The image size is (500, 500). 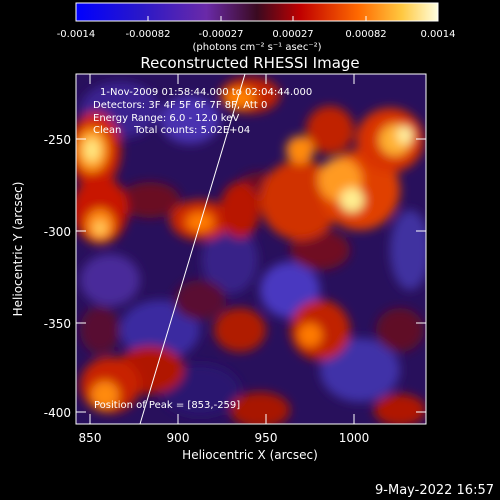 I want to click on time-range-annotation: 1-Nov-2009 01:58:44.000 to 02:04:44.000, so click(x=206, y=92).